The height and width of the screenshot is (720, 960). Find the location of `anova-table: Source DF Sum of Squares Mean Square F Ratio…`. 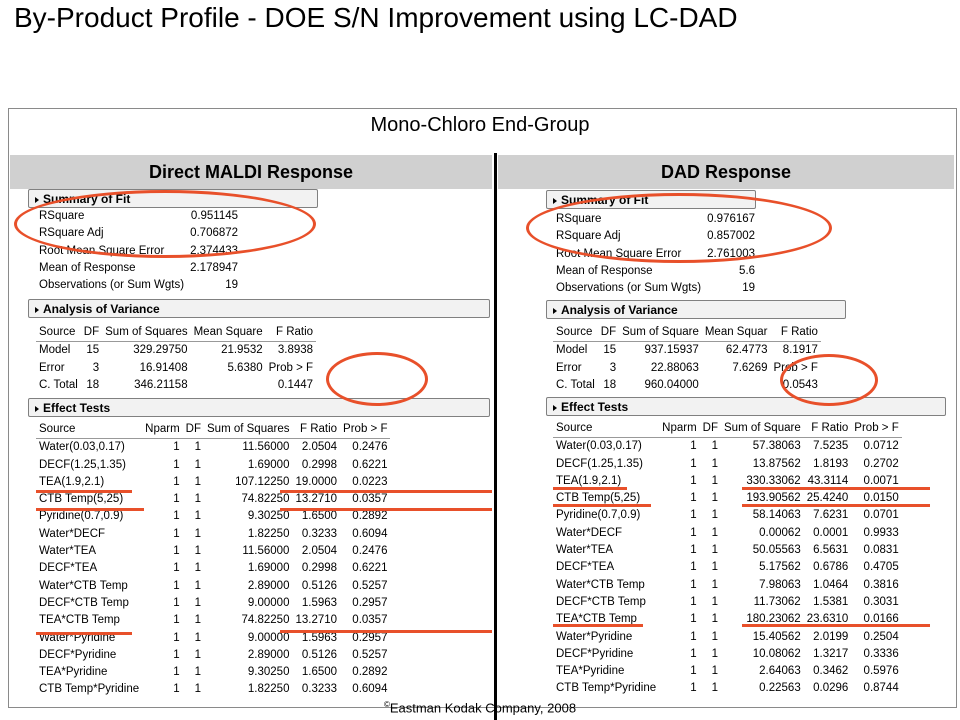

anova-table: Source DF Sum of Squares Mean Square F Ratio… is located at coordinates (176, 359).